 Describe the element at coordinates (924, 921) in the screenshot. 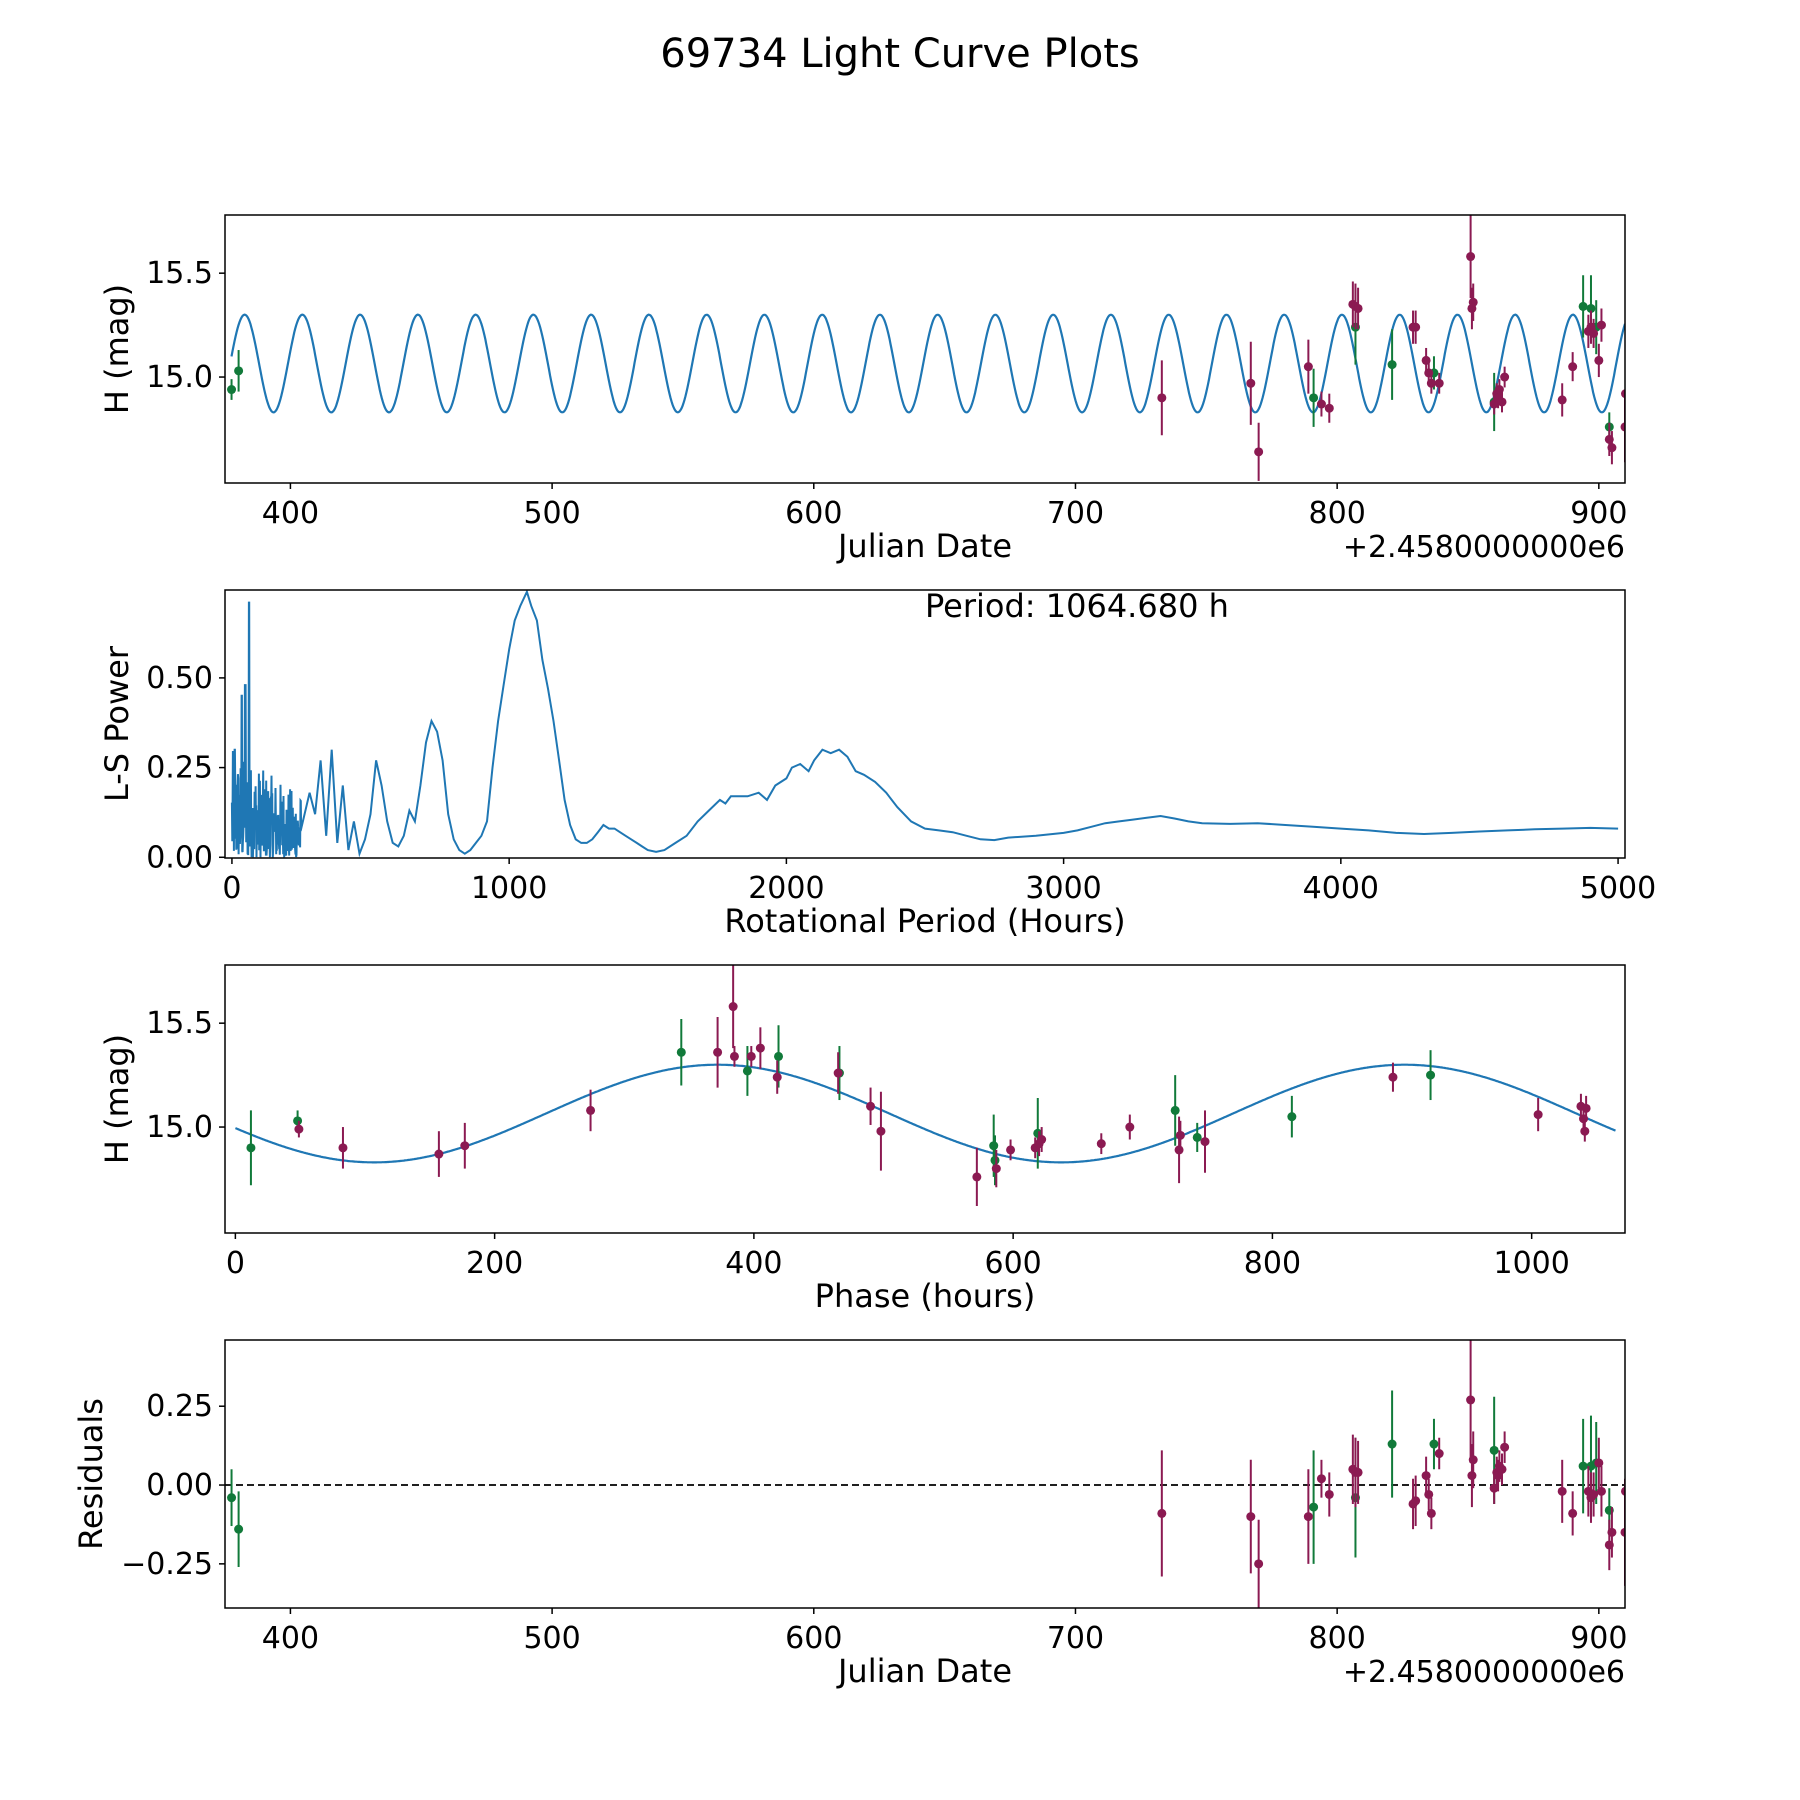

I see `periodogram-x-label: Rotational Period (Hours)` at that location.